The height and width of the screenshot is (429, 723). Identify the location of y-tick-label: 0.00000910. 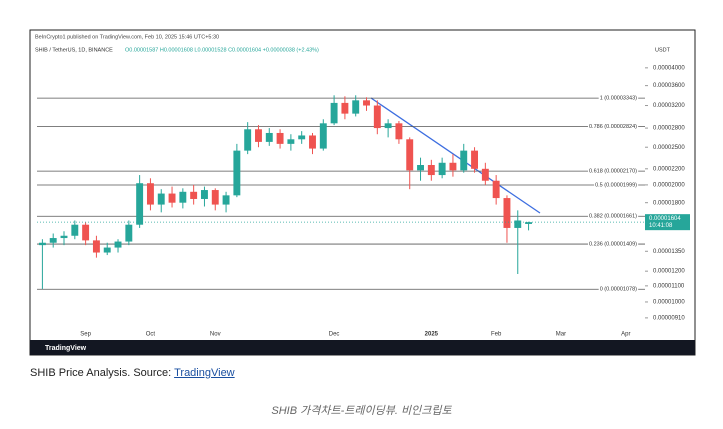
(669, 318).